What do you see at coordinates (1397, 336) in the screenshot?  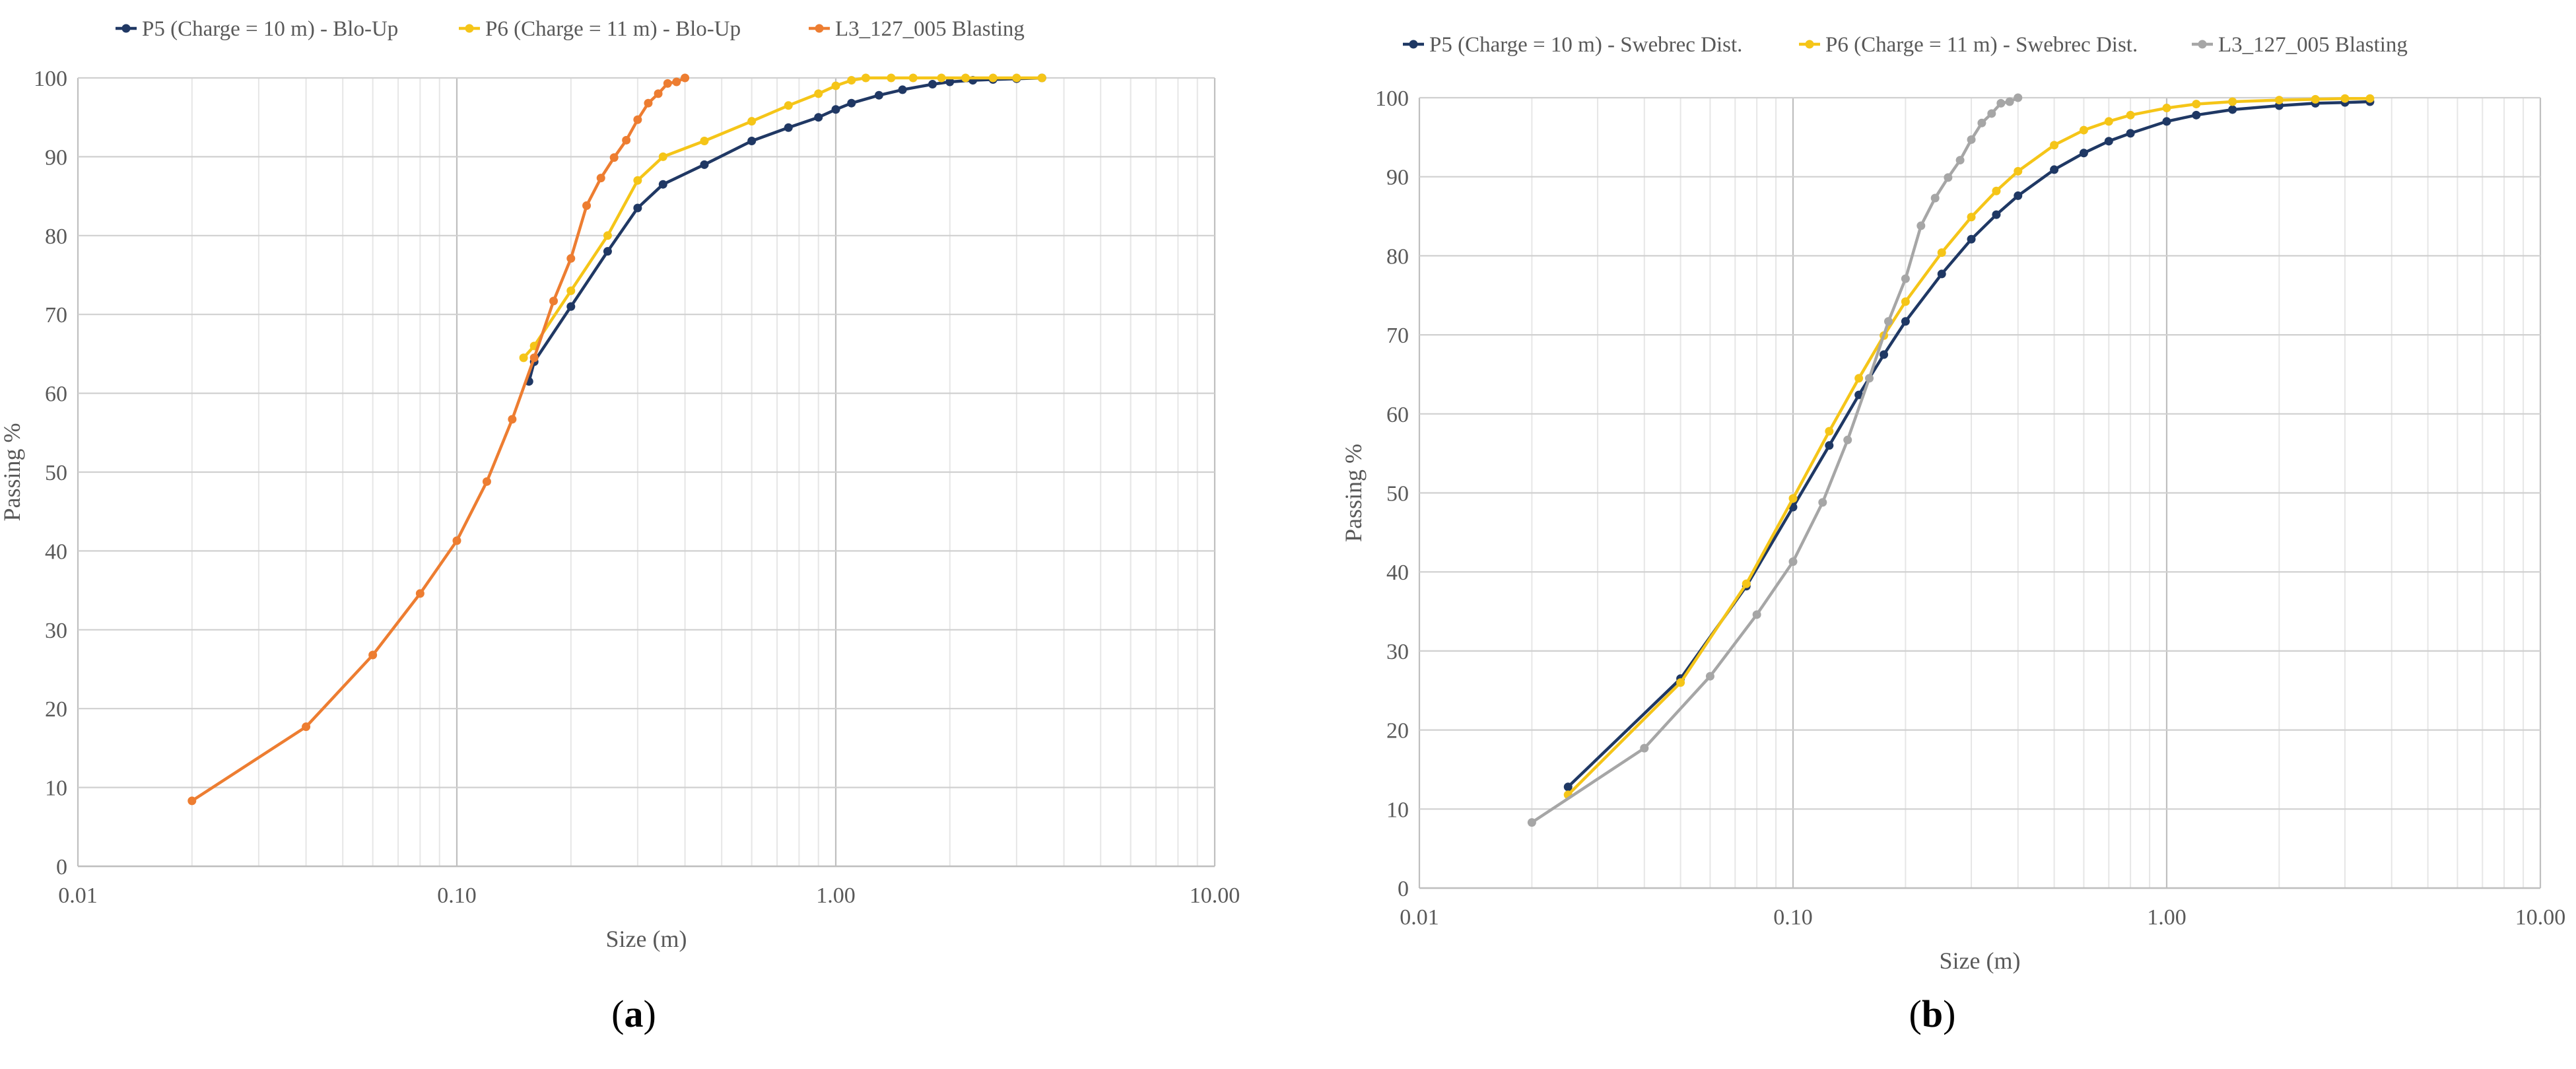 I see `y-tick-label: 70` at bounding box center [1397, 336].